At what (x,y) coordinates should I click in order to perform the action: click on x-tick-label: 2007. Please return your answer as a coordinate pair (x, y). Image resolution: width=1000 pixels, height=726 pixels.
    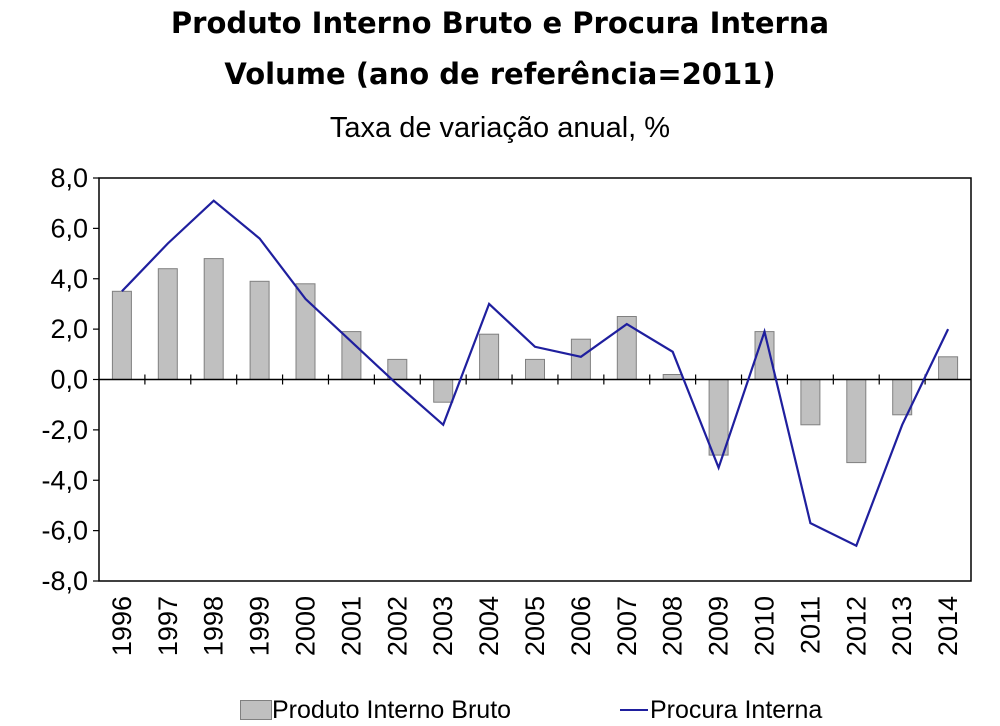
    Looking at the image, I should click on (627, 626).